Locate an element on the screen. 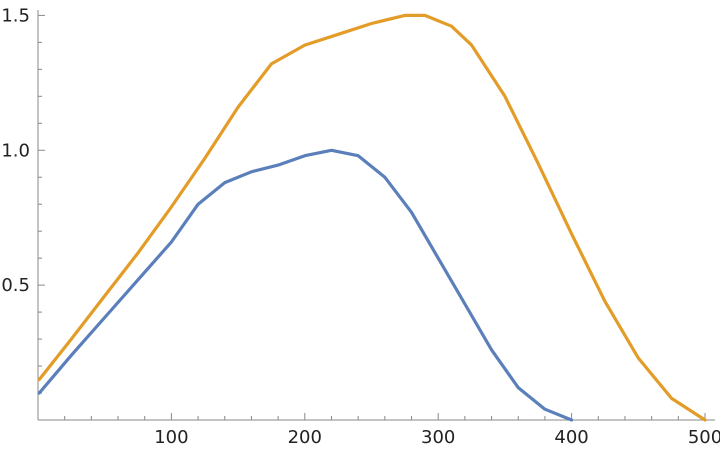 This screenshot has width=720, height=450. y-tick-label: 1.0 is located at coordinates (15, 150).